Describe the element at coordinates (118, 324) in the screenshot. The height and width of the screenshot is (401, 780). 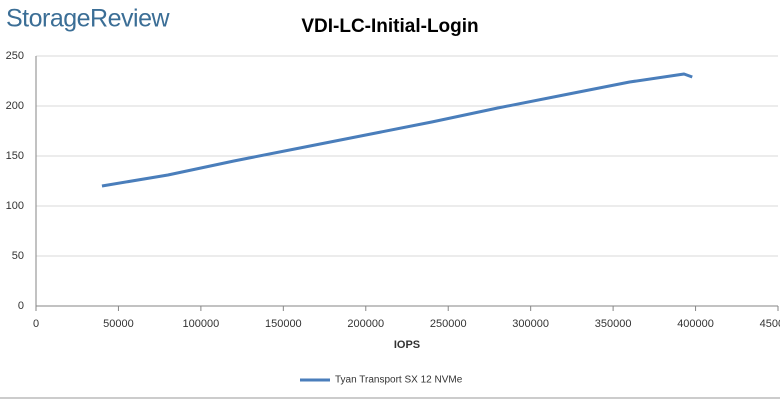
I see `x-tick-label: 50000` at that location.